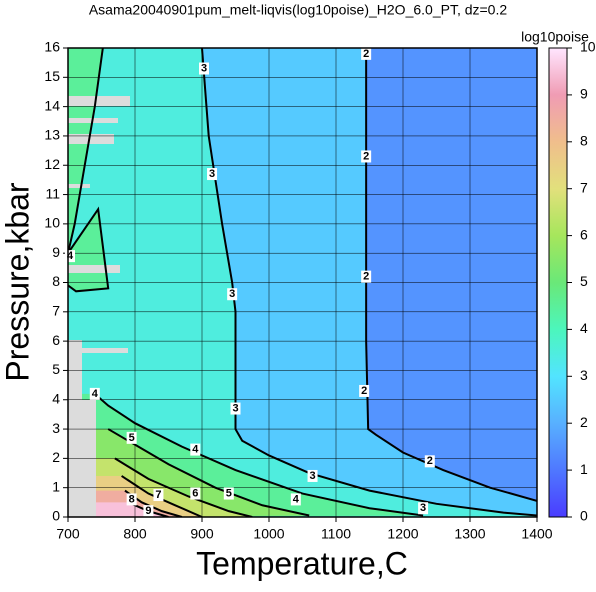 The height and width of the screenshot is (592, 596). Describe the element at coordinates (135, 534) in the screenshot. I see `x-tick-label: 800` at that location.